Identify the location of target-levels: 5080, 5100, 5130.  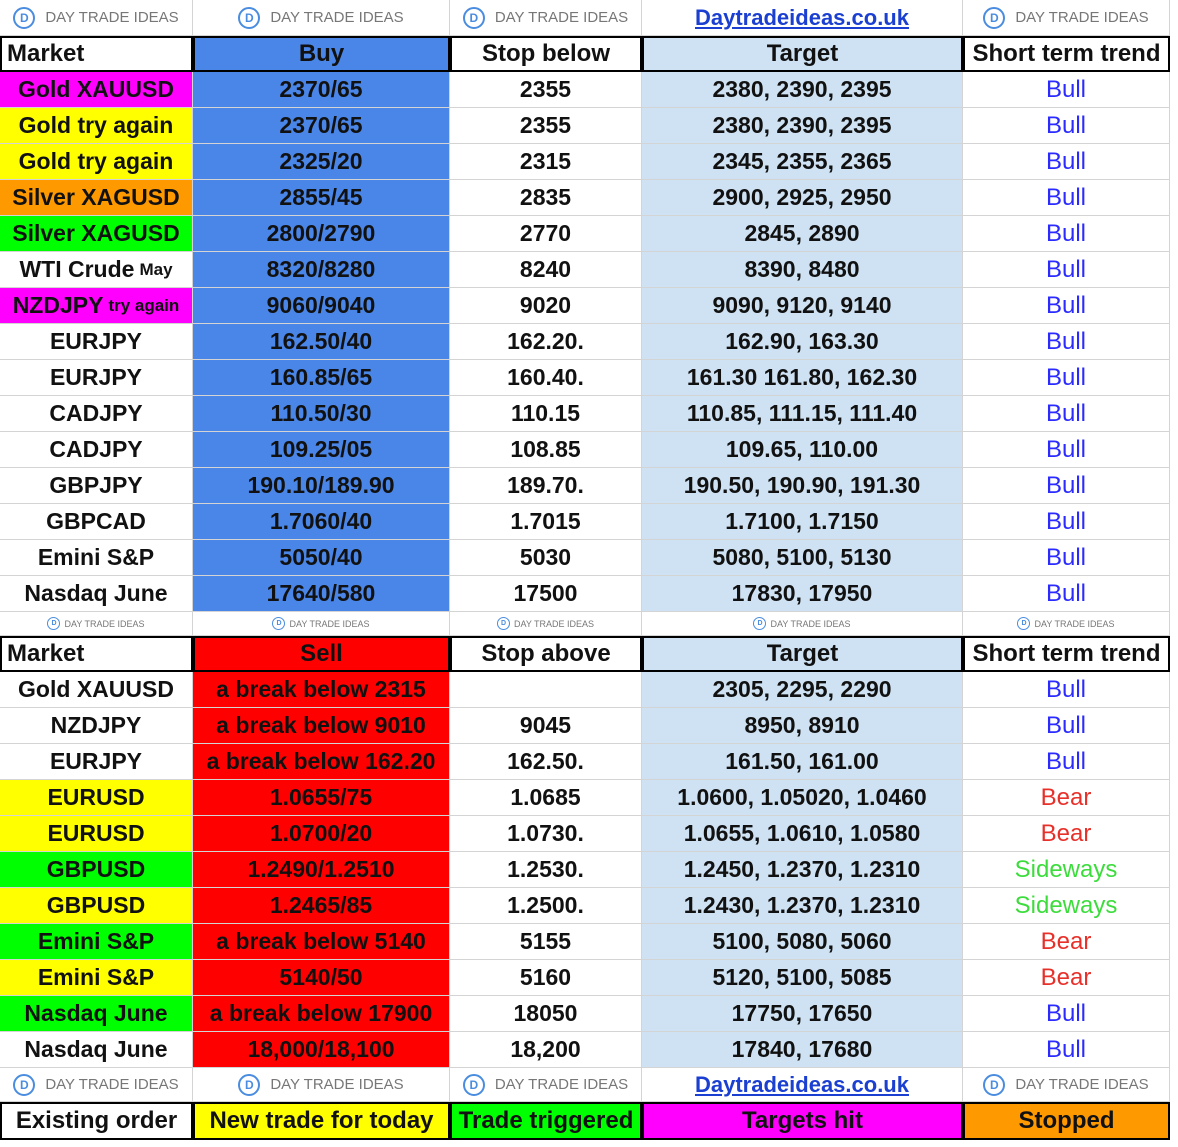
(802, 557).